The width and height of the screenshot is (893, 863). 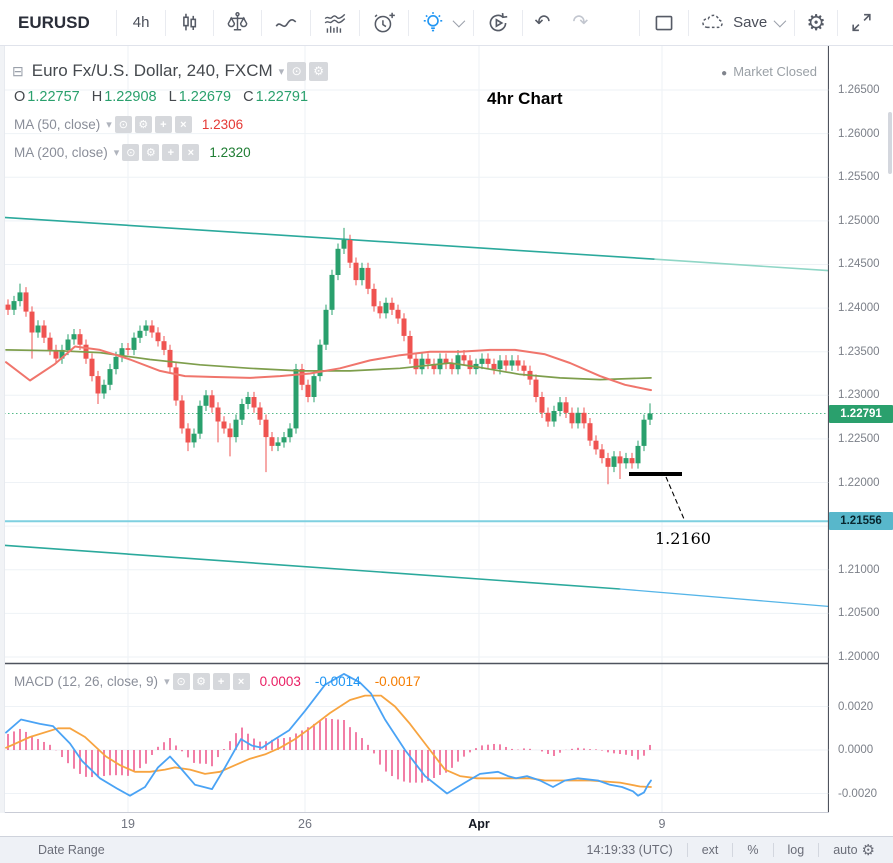 What do you see at coordinates (859, 569) in the screenshot?
I see `price-tick-label: 1.21000` at bounding box center [859, 569].